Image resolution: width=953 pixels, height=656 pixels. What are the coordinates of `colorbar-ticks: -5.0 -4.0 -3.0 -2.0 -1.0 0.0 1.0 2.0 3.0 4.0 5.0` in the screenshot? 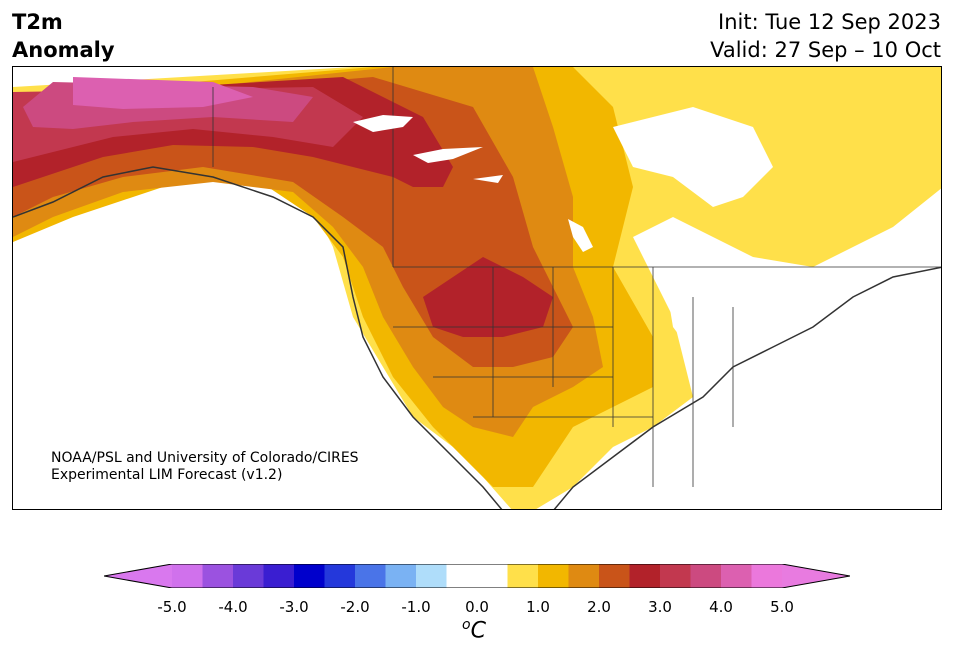 It's located at (476, 608).